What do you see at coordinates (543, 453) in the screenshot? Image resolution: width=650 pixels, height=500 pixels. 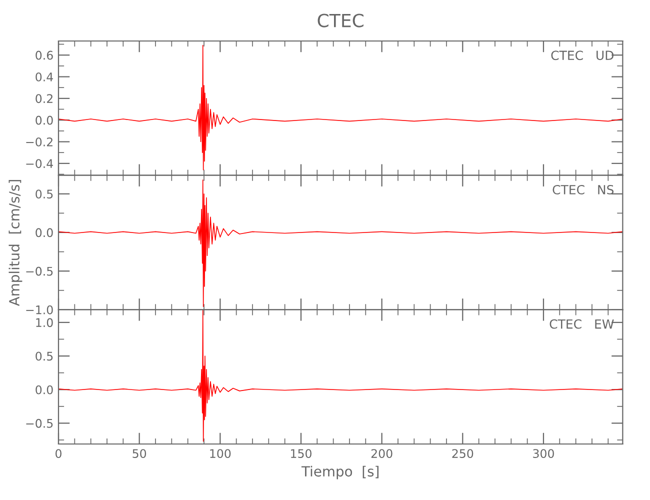 I see `x-tick-label: 300` at bounding box center [543, 453].